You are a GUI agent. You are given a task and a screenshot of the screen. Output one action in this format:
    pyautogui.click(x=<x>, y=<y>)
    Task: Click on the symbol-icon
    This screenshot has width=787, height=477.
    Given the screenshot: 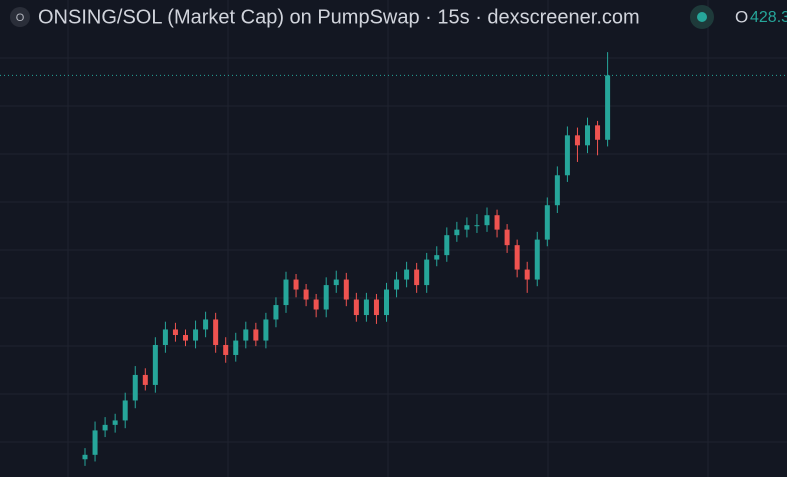 What is the action you would take?
    pyautogui.click(x=20, y=17)
    